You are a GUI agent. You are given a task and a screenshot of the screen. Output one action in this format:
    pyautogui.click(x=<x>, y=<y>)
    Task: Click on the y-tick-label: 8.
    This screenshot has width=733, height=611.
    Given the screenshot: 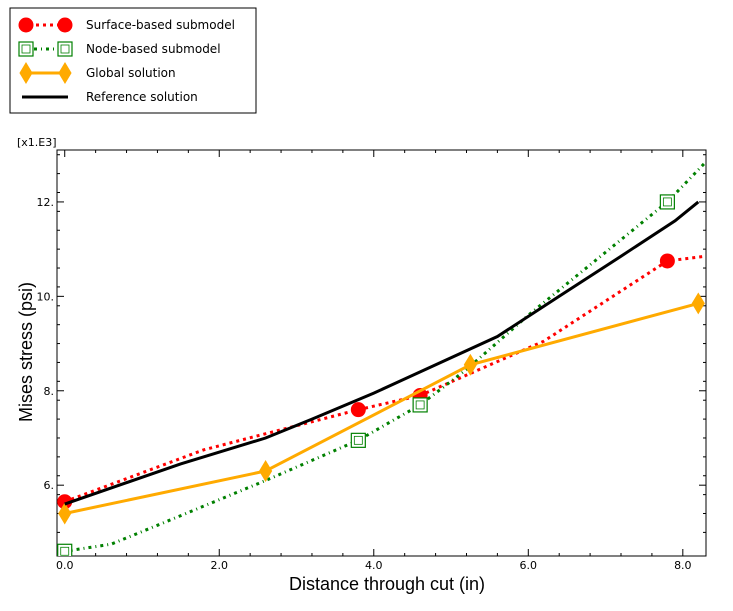 What is the action you would take?
    pyautogui.click(x=49, y=391)
    